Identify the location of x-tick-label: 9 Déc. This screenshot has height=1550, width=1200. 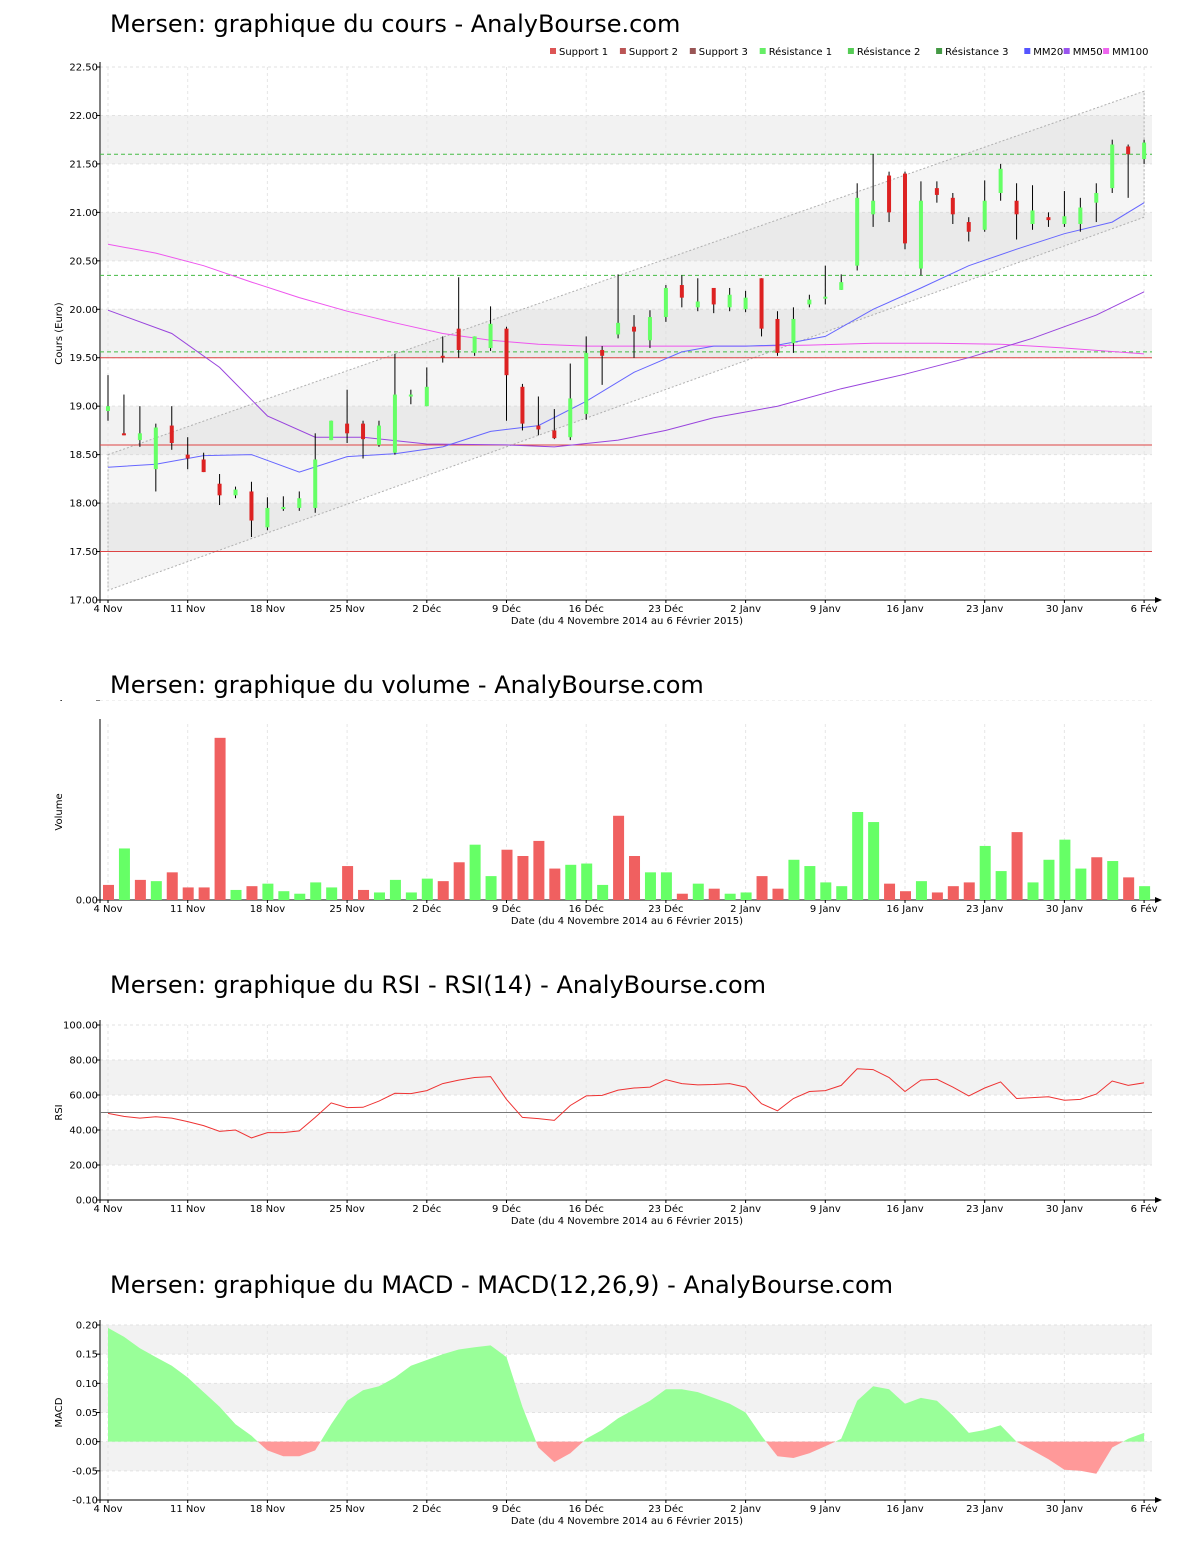
(506, 609).